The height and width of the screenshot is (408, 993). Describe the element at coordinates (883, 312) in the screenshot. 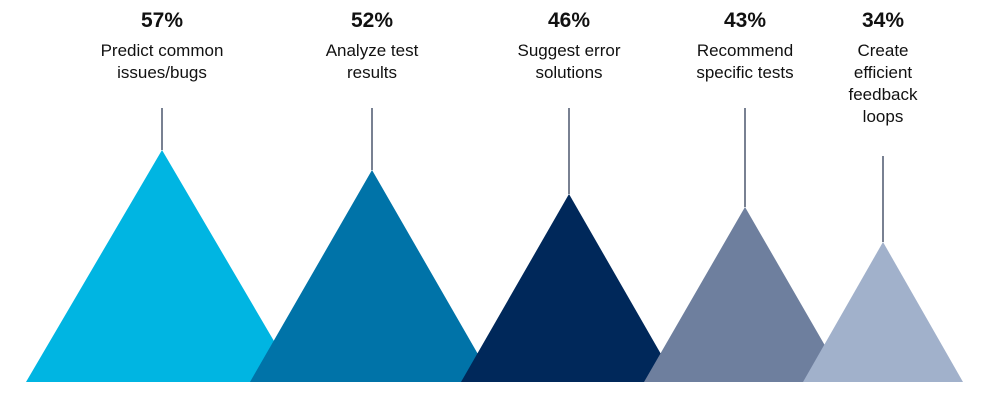

I see `triangle-create-feedback-loops` at that location.